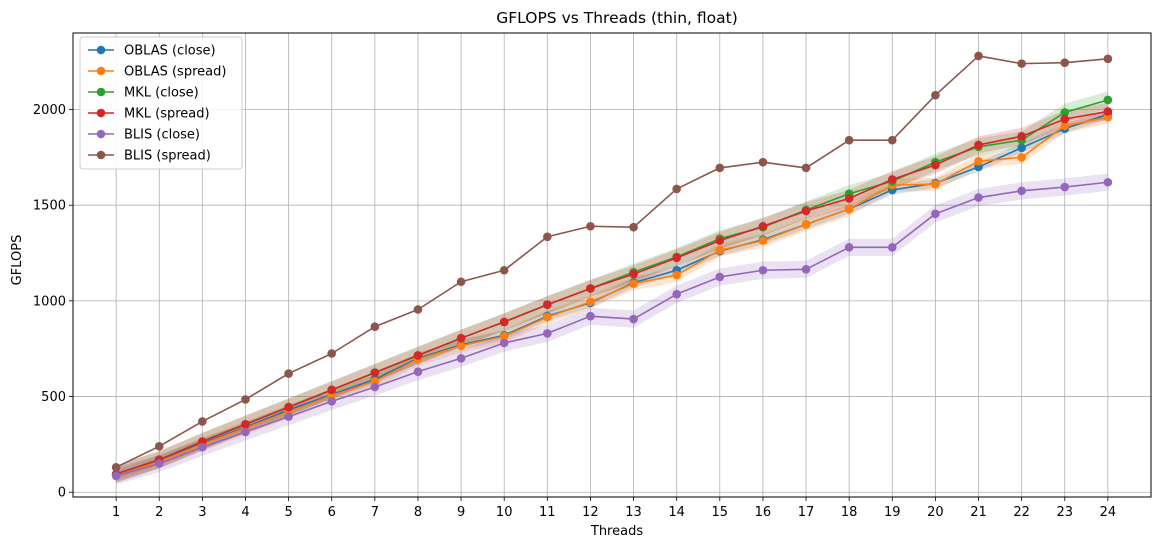 The image size is (1169, 547). What do you see at coordinates (17, 260) in the screenshot?
I see `y-axis-title: GFLOPS` at bounding box center [17, 260].